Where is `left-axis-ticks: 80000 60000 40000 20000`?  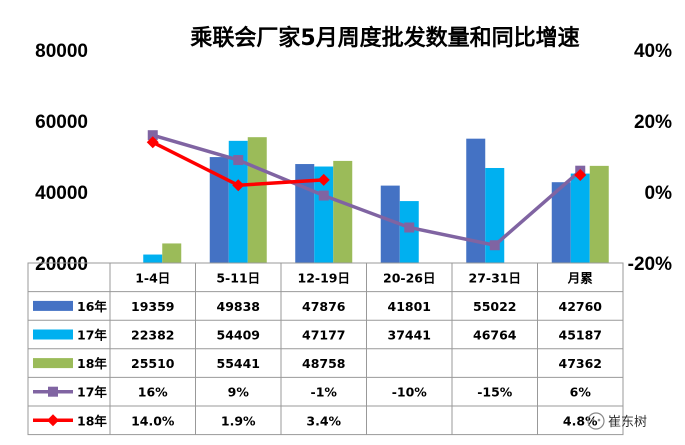
left-axis-ticks: 80000 60000 40000 20000 is located at coordinates (61, 158).